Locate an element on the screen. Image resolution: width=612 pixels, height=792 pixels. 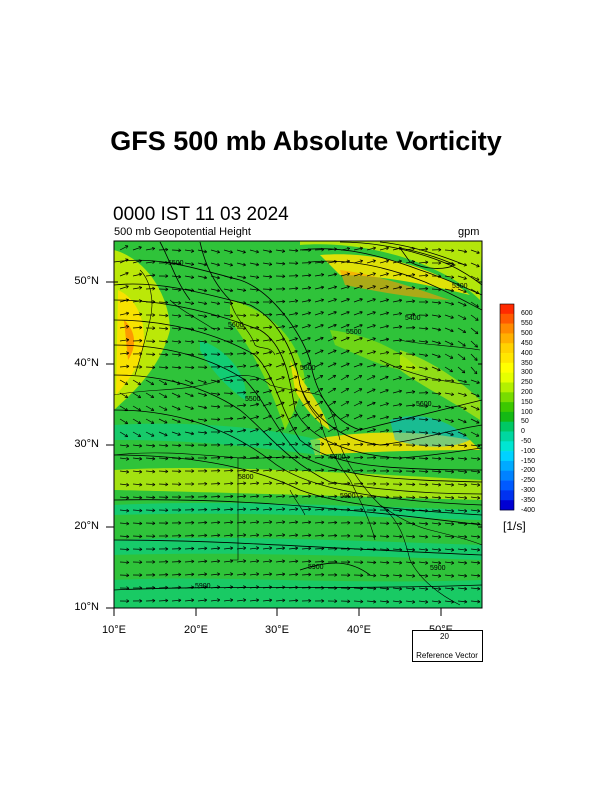
colorbar-tick-label: -350 is located at coordinates (528, 500).